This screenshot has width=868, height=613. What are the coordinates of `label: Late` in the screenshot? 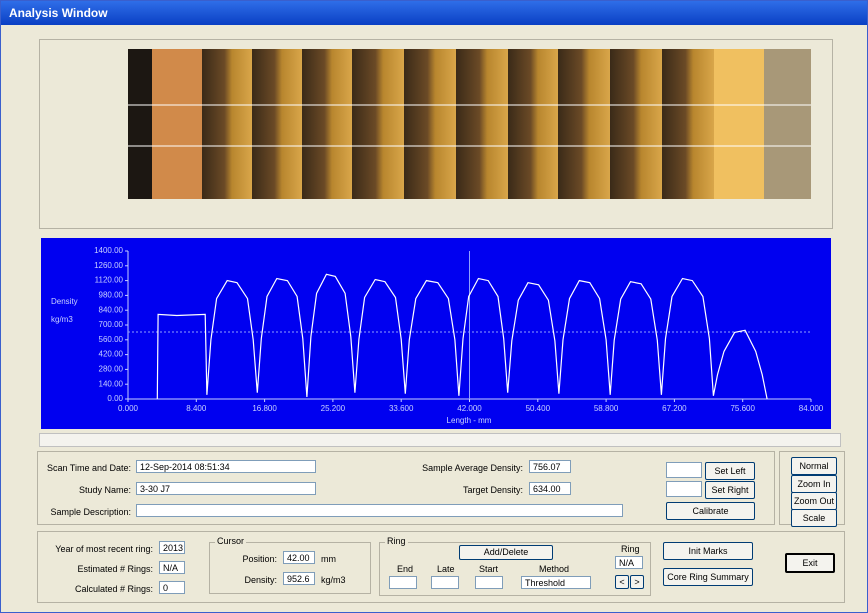 It's located at (446, 569).